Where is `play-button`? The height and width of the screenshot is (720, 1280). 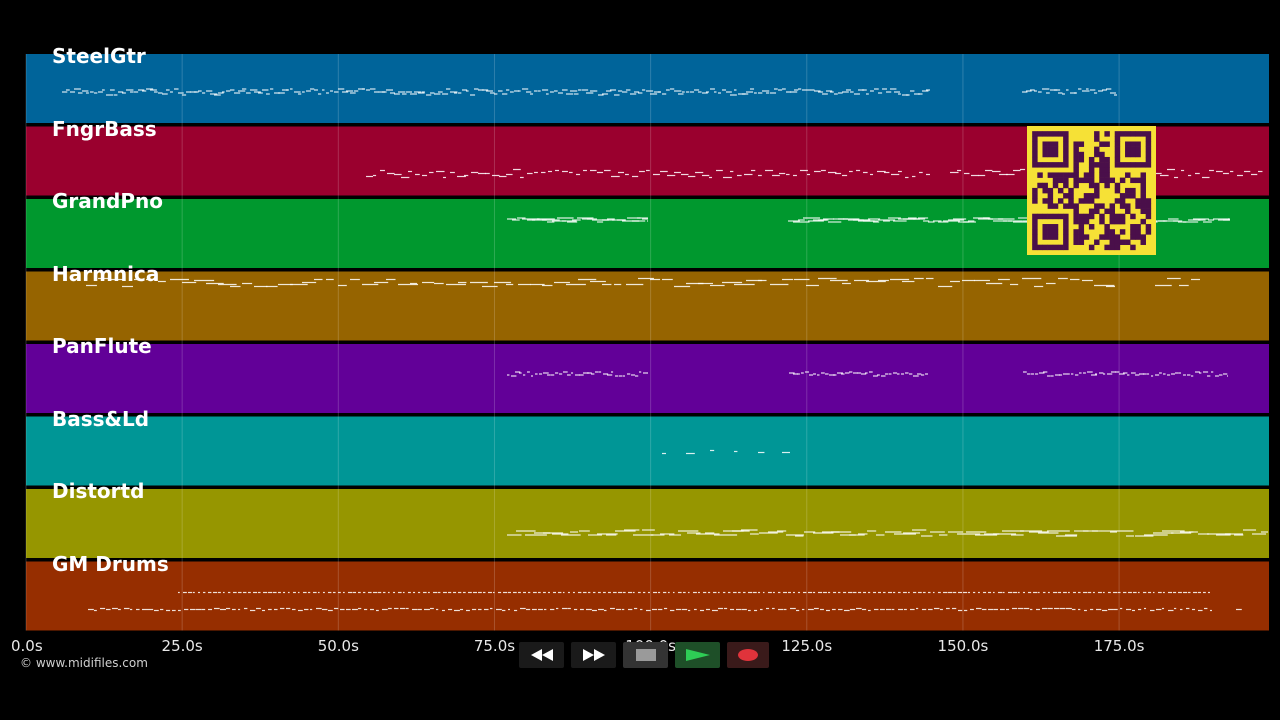 play-button is located at coordinates (697, 655).